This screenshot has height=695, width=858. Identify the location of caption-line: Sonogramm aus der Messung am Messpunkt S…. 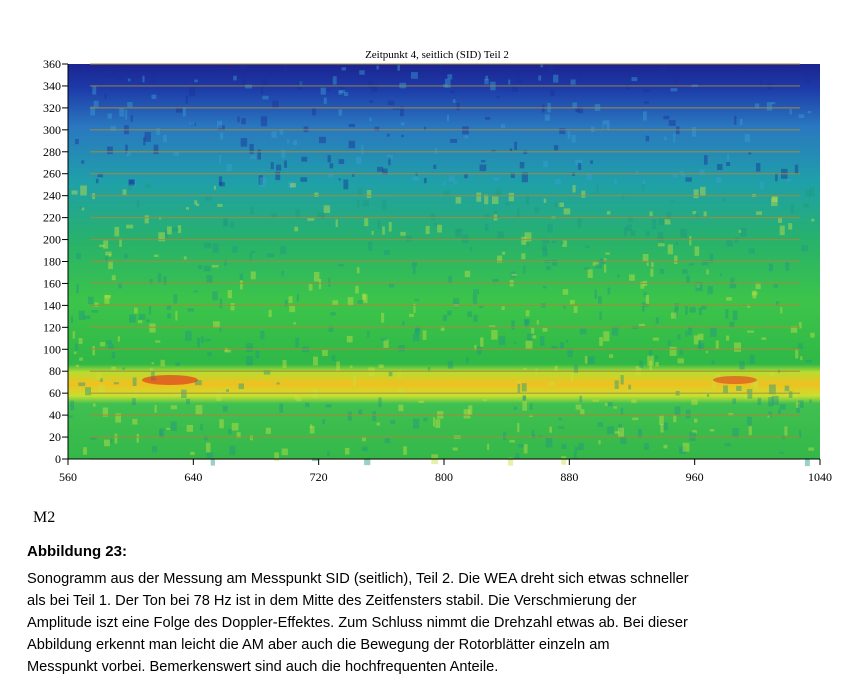
(358, 579).